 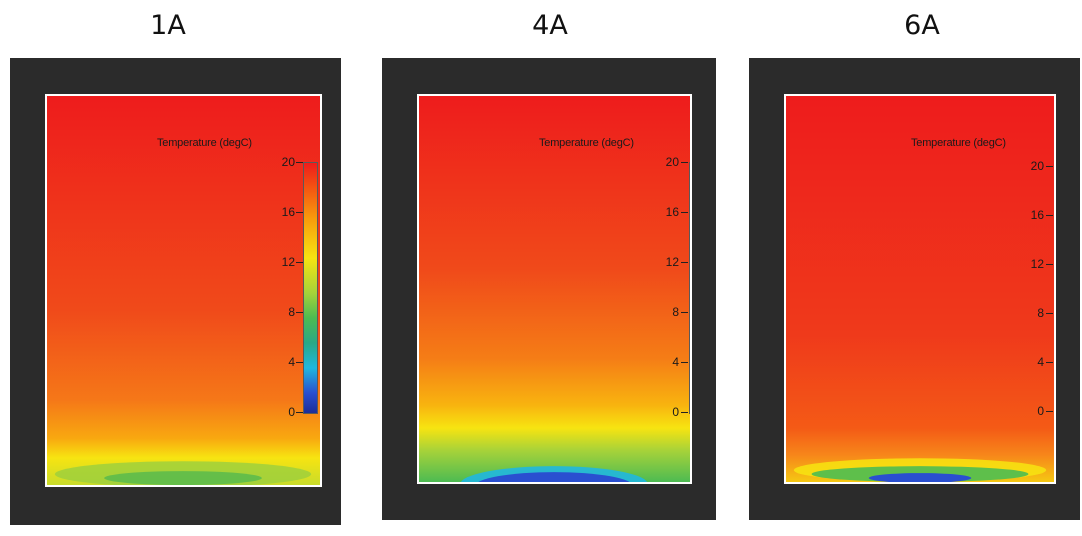 What do you see at coordinates (550, 25) in the screenshot?
I see `panel-title-4a: 4A` at bounding box center [550, 25].